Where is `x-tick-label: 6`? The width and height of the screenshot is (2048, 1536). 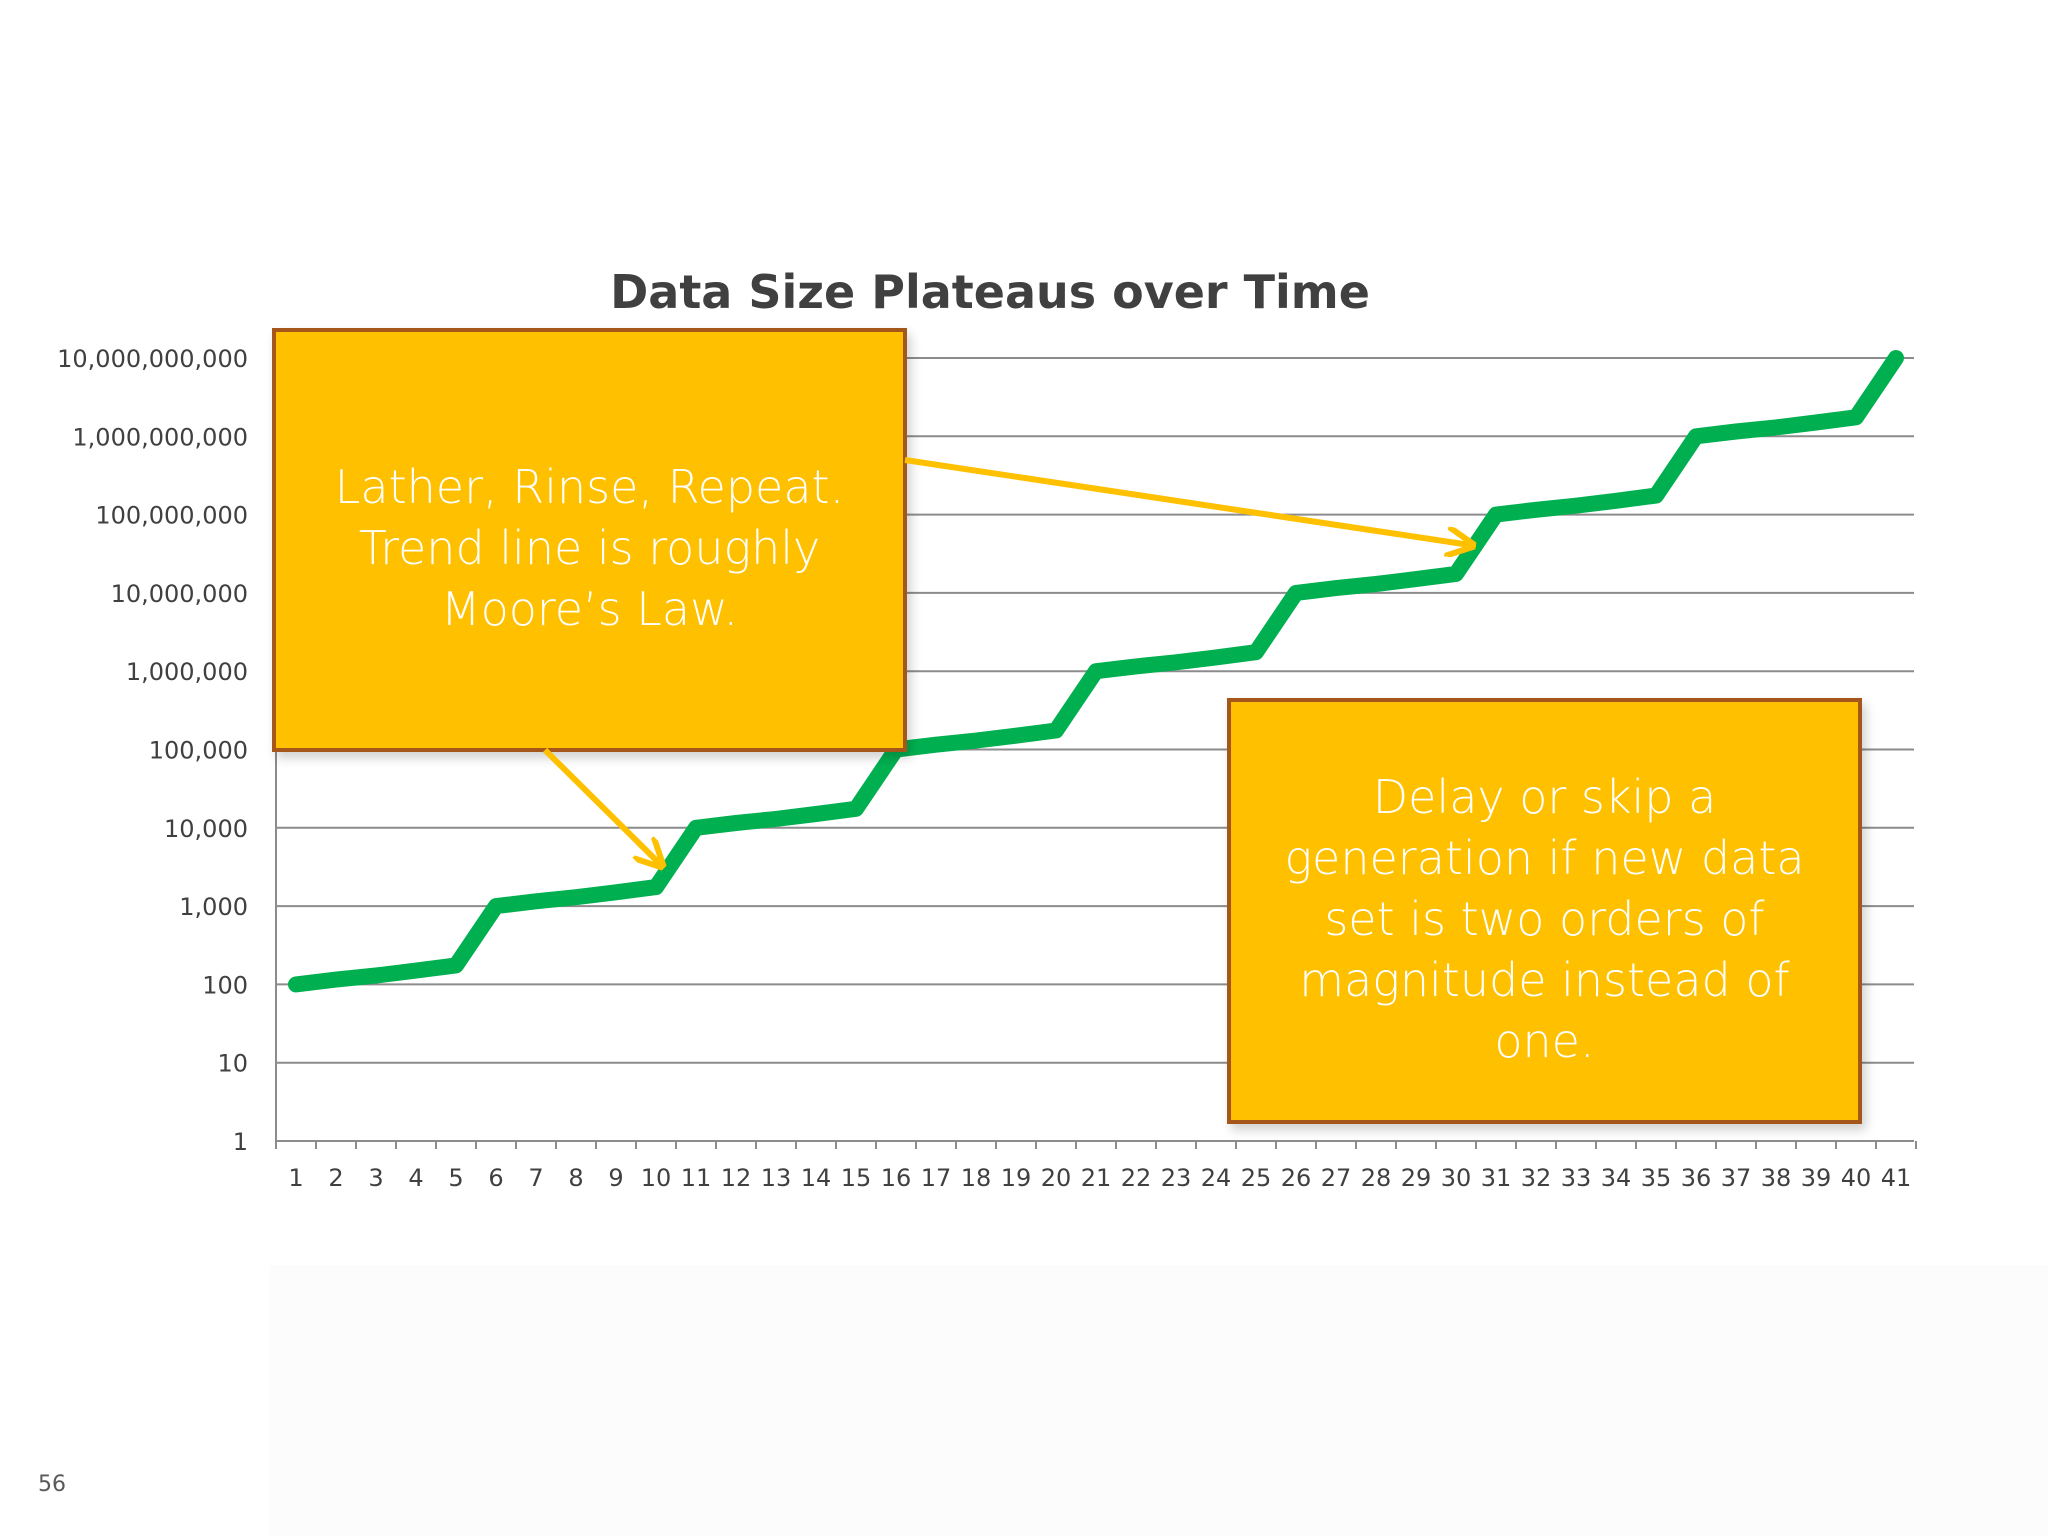 x-tick-label: 6 is located at coordinates (495, 1178).